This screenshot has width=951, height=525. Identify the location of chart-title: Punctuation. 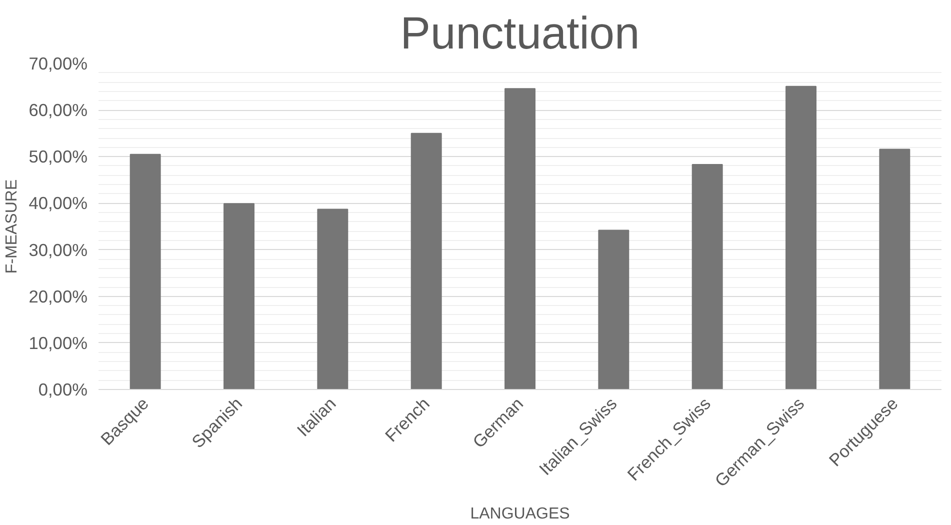
(520, 33).